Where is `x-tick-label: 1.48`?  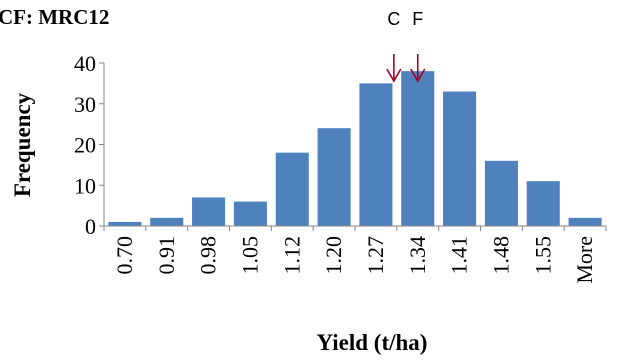 x-tick-label: 1.48 is located at coordinates (500, 255).